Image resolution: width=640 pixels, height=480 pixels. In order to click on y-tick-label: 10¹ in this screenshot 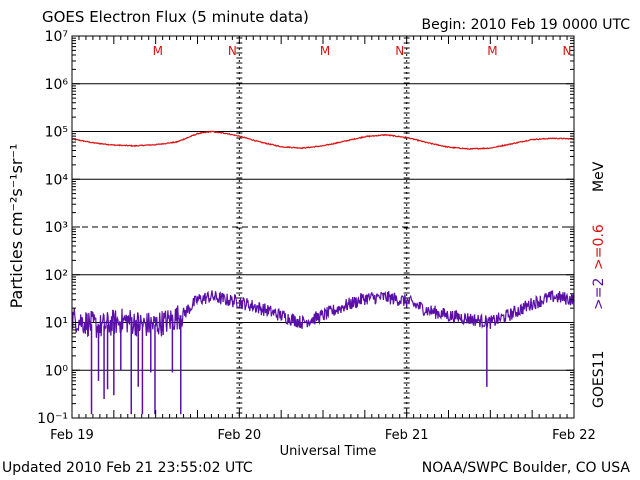, I will do `click(56, 324)`.